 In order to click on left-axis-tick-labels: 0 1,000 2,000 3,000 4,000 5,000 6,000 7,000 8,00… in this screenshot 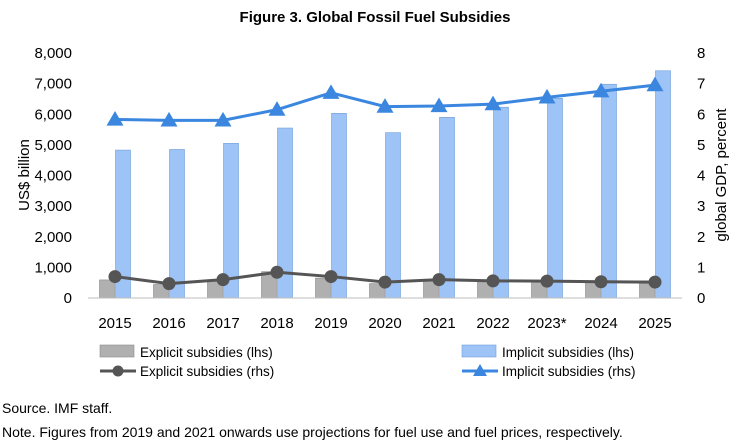, I will do `click(53, 176)`.